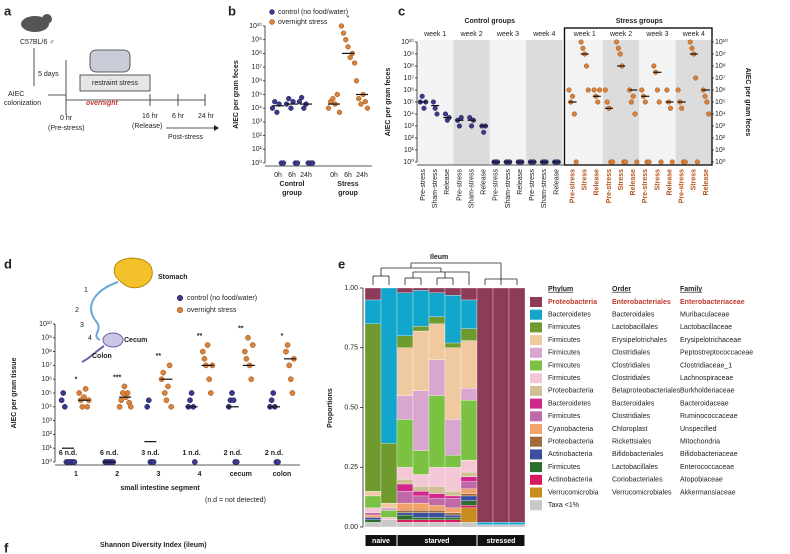  I want to click on strain-label: C57BL/6 ♂, so click(37, 42).